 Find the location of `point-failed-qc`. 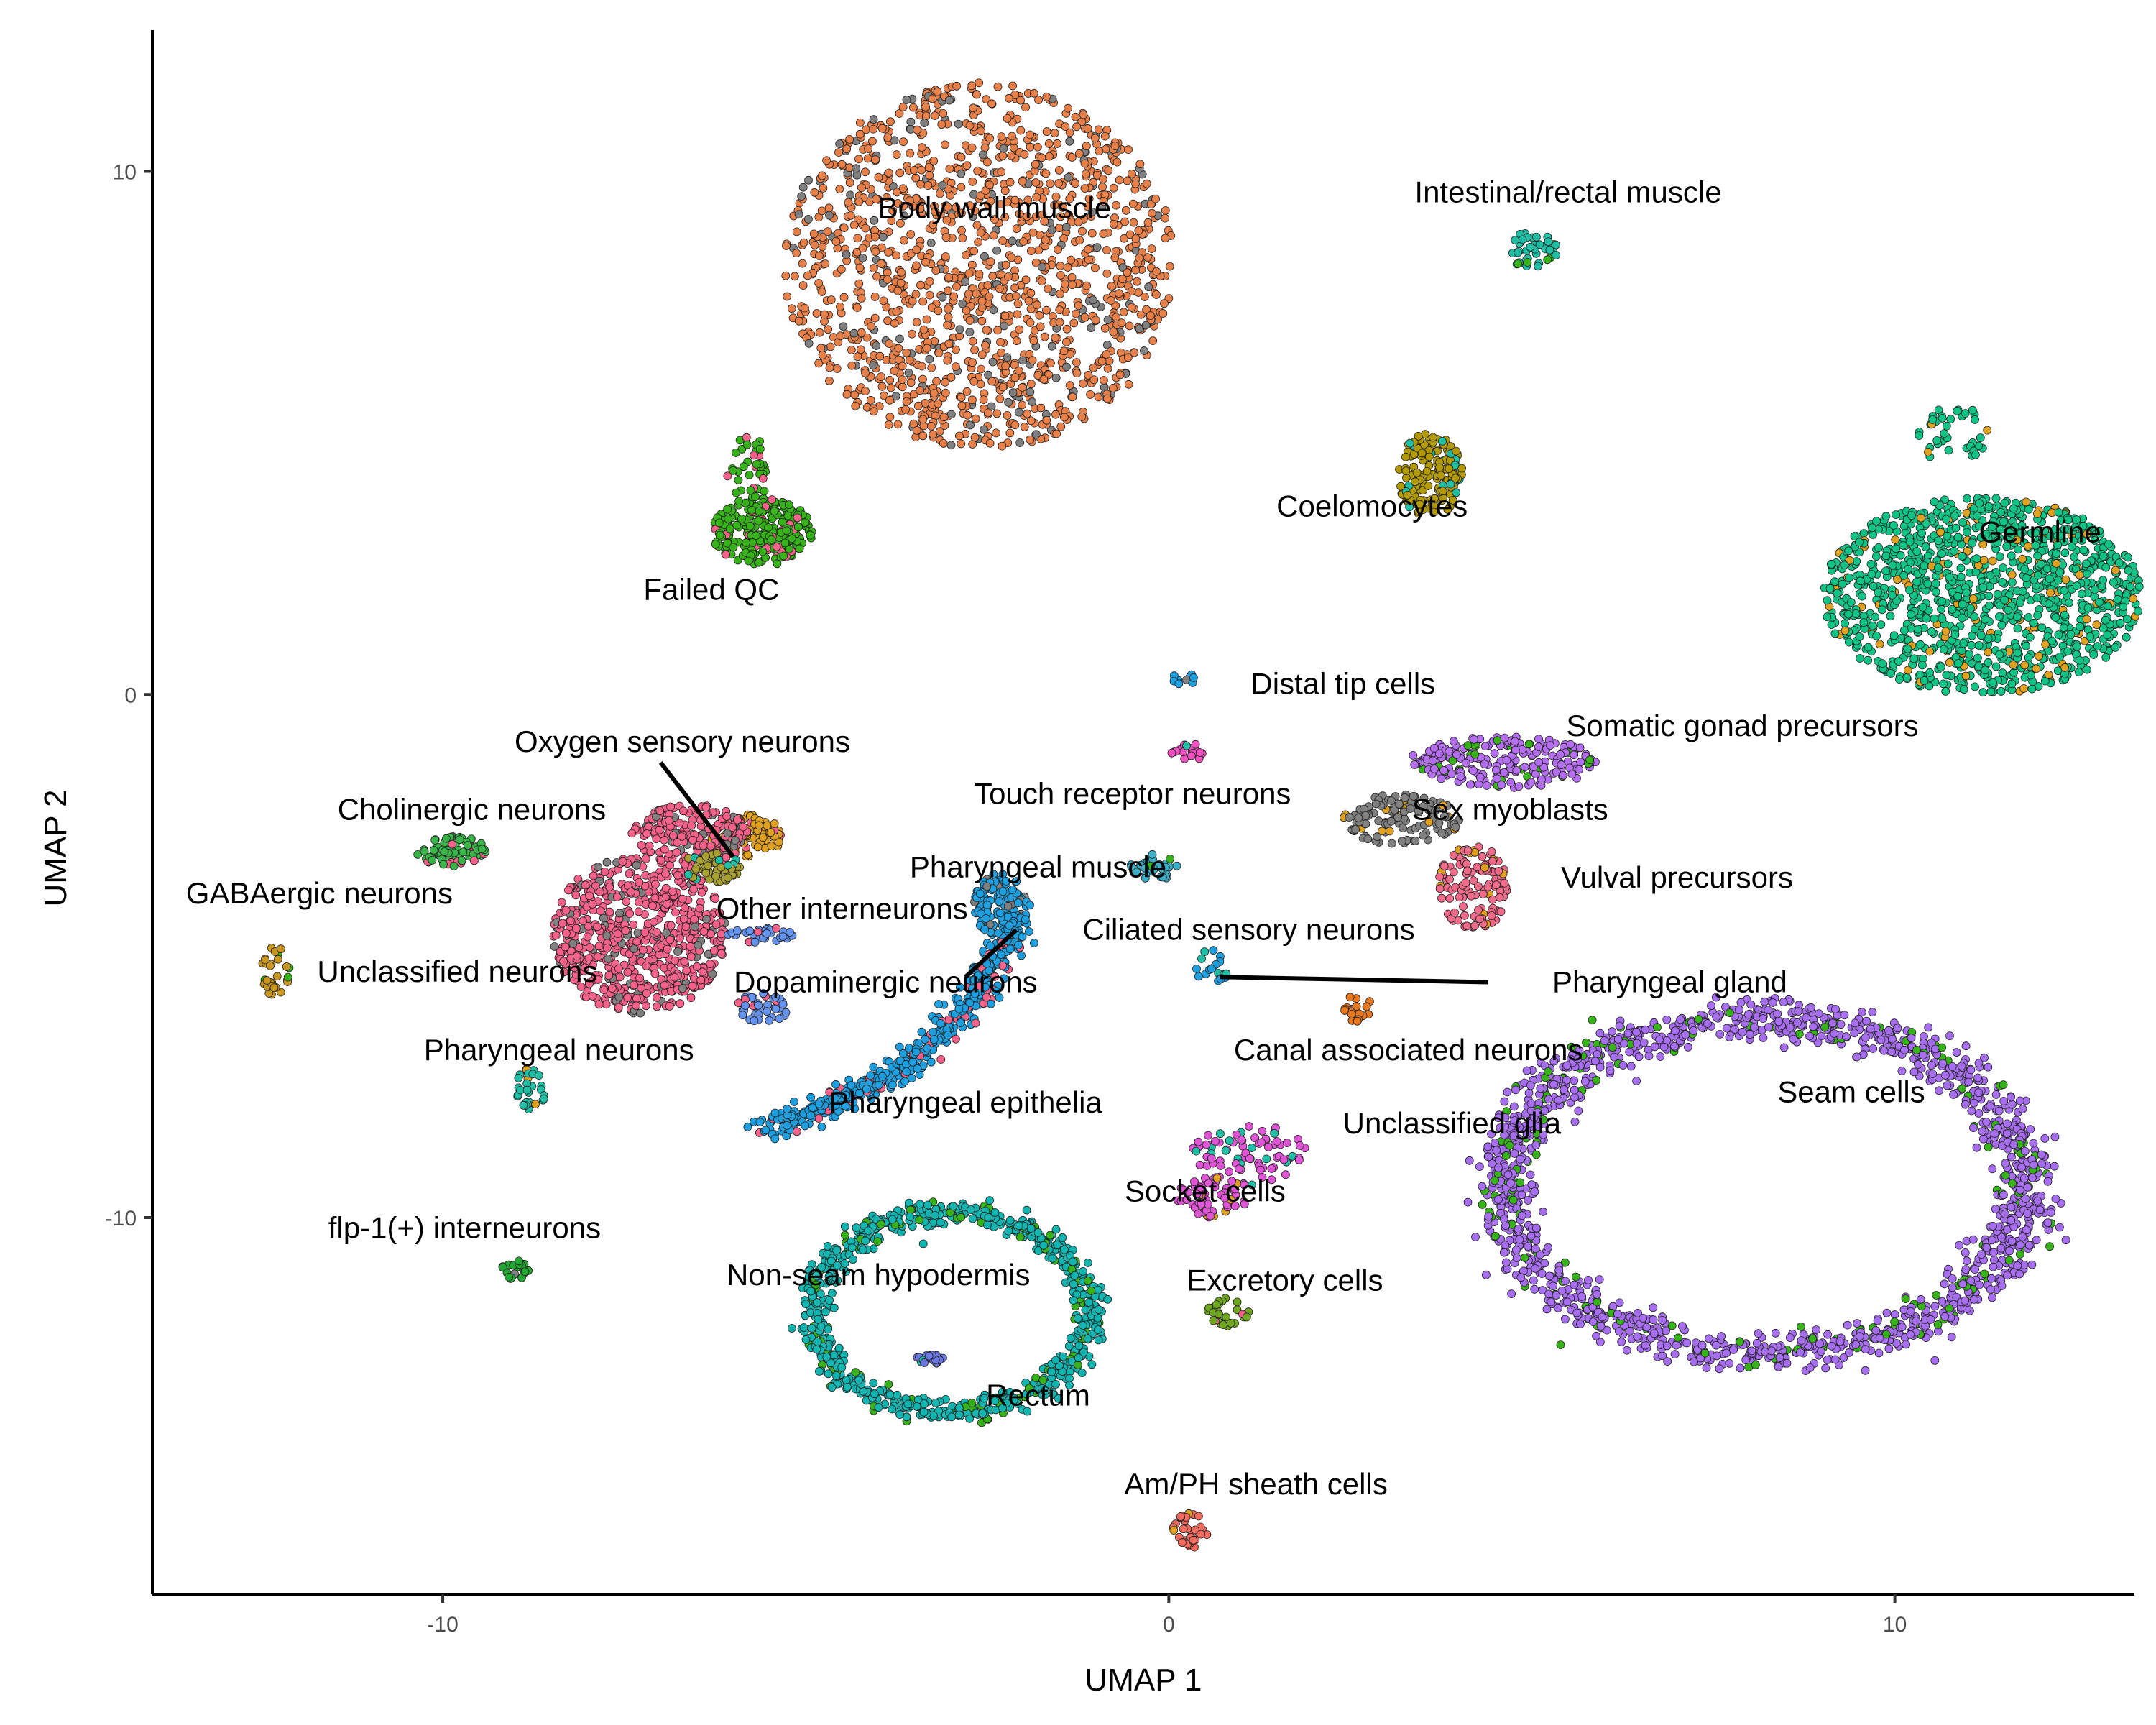

point-failed-qc is located at coordinates (746, 542).